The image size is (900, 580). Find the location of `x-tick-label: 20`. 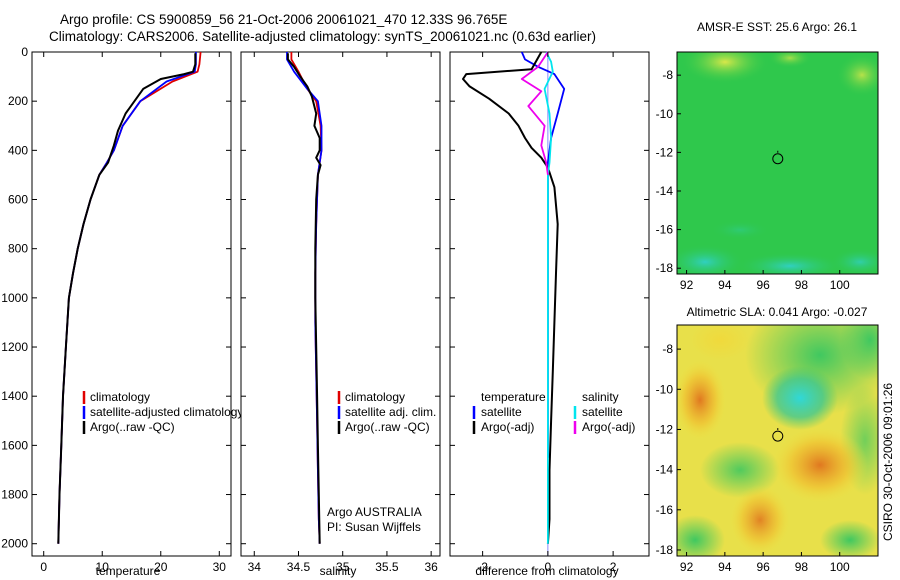

x-tick-label: 20 is located at coordinates (161, 567).